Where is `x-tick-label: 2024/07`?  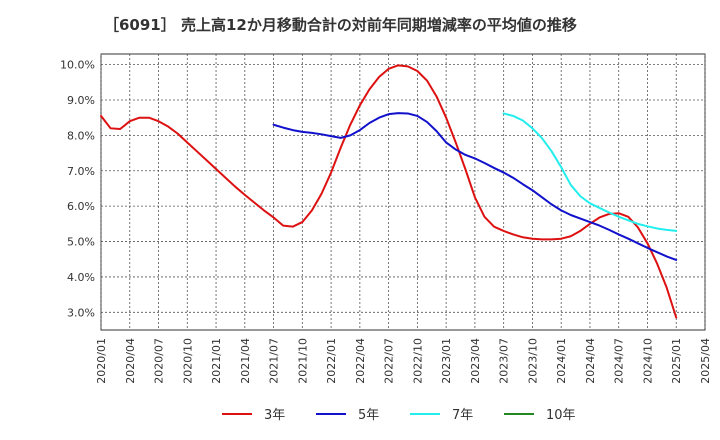
x-tick-label: 2024/07 is located at coordinates (619, 361).